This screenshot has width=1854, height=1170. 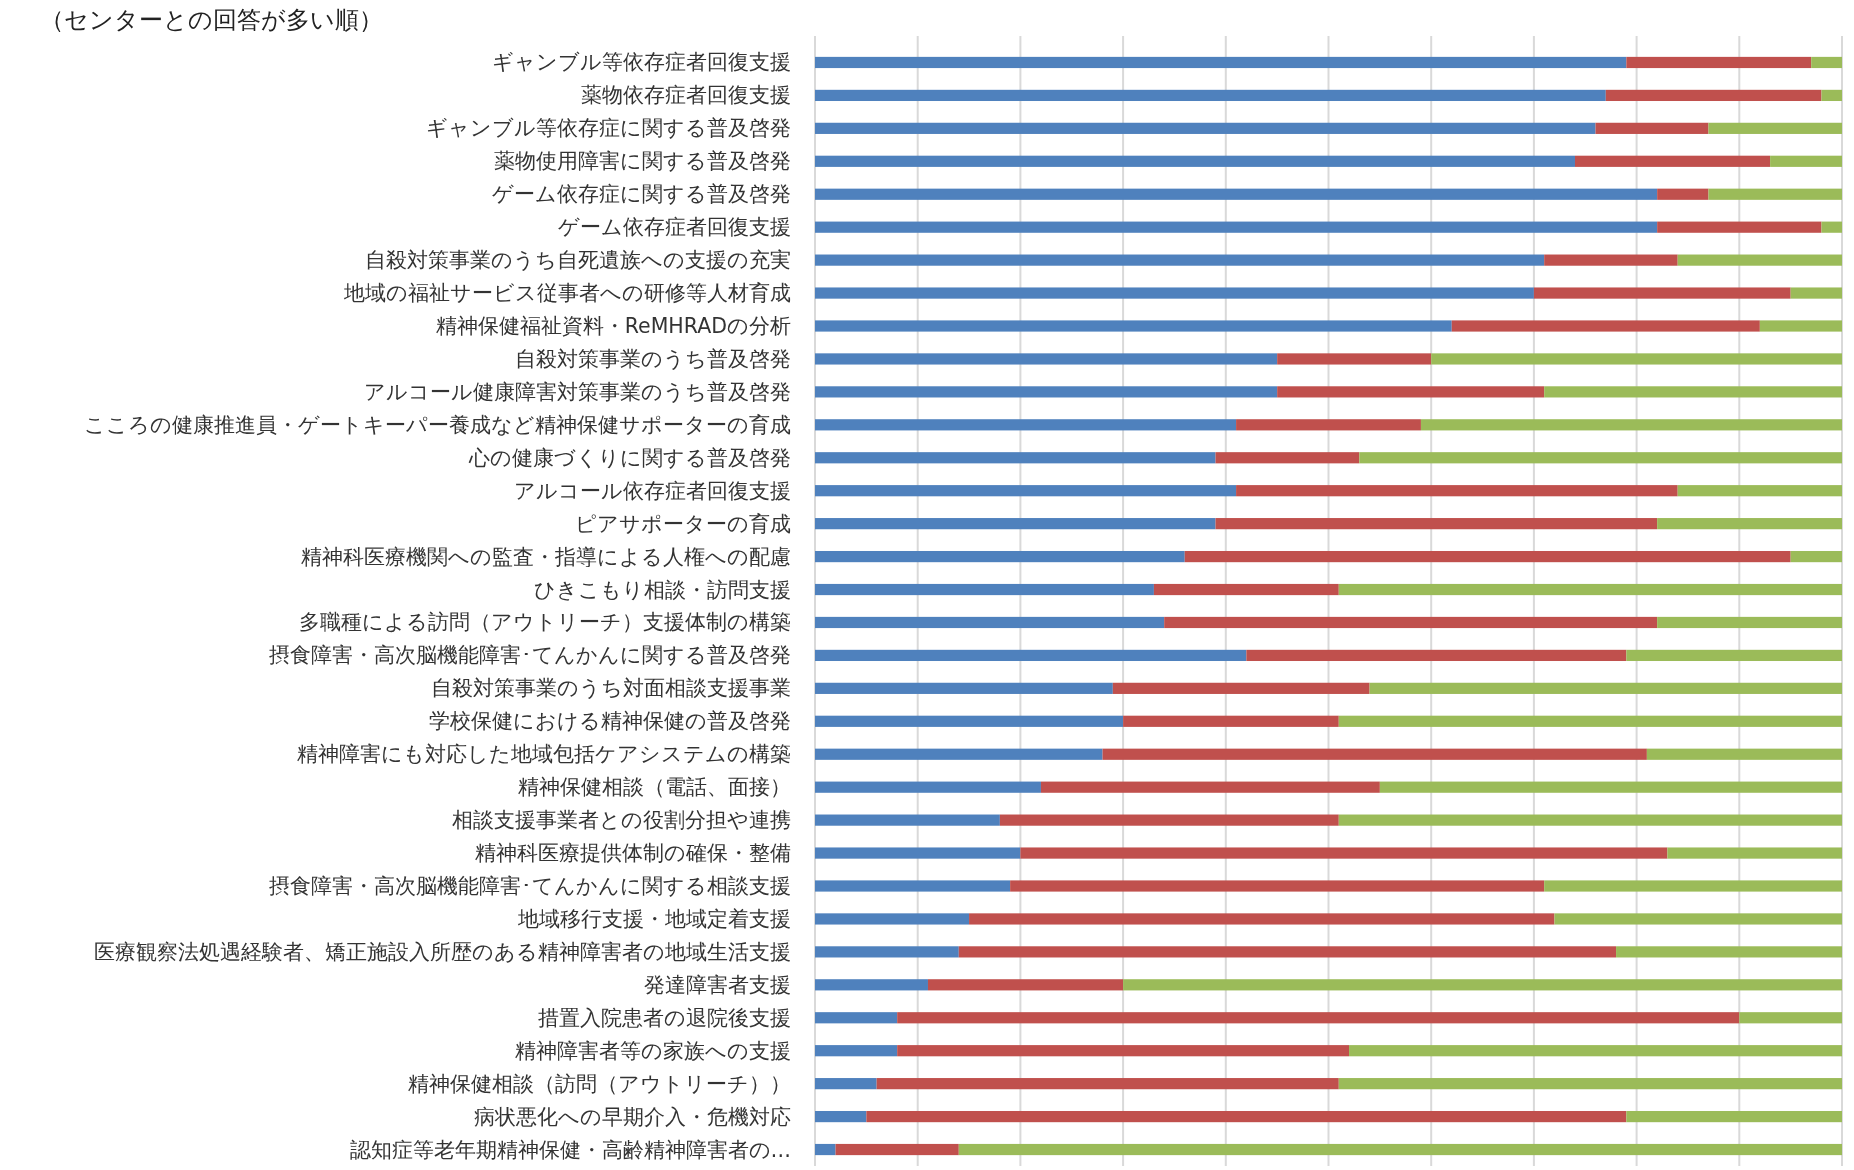 What do you see at coordinates (611, 688) in the screenshot?
I see `y-tick-label: 自殺対策事業のうち対面相談支援事業` at bounding box center [611, 688].